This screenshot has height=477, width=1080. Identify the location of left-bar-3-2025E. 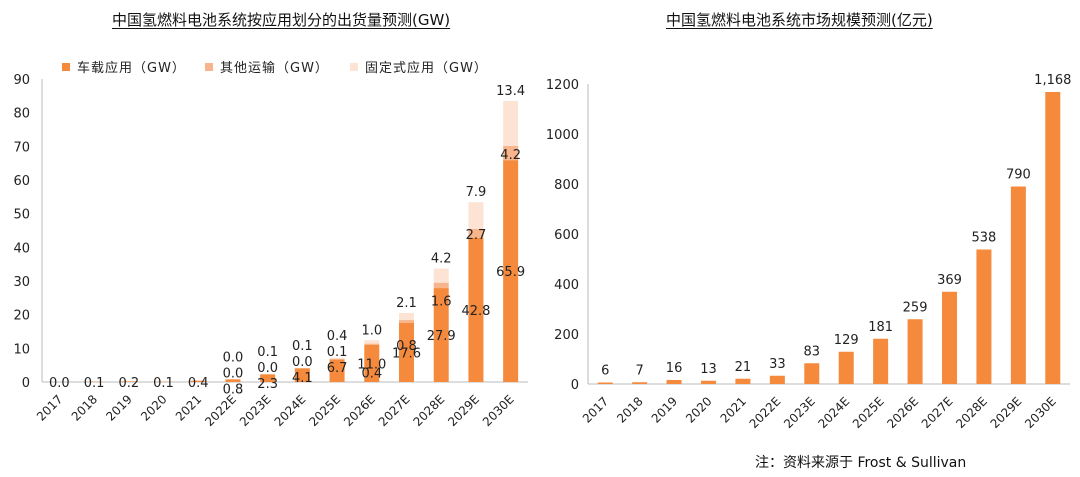
(337, 358).